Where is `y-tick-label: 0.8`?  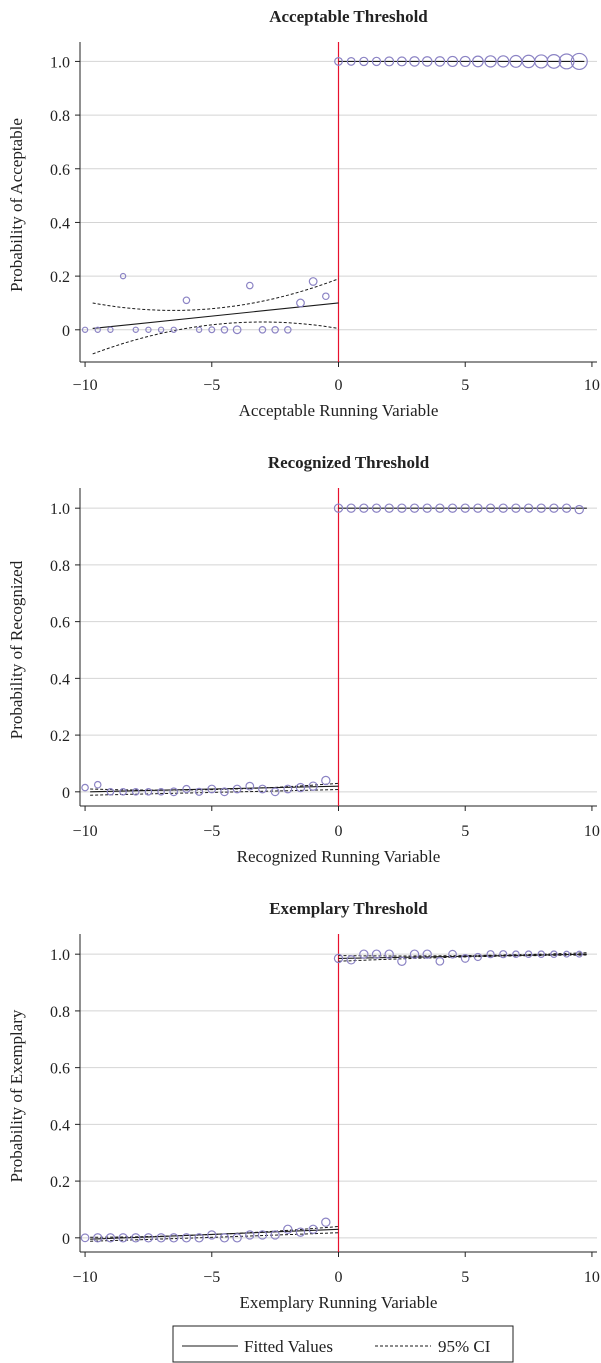 y-tick-label: 0.8 is located at coordinates (60, 1012).